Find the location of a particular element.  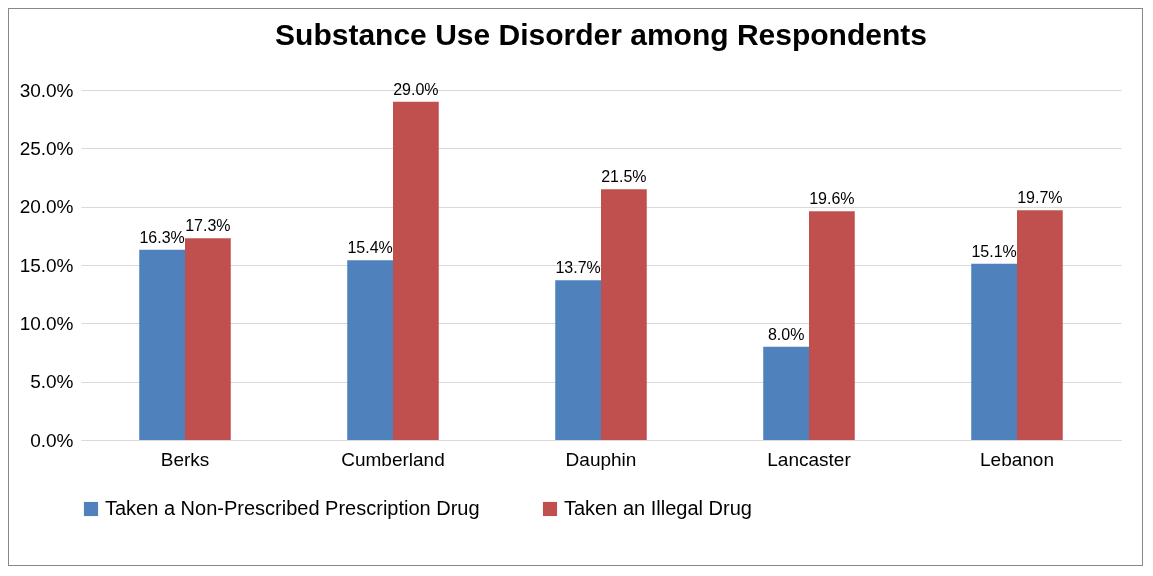

legend-label: Taken a Non-Prescribed Prescription Drug is located at coordinates (292, 508).